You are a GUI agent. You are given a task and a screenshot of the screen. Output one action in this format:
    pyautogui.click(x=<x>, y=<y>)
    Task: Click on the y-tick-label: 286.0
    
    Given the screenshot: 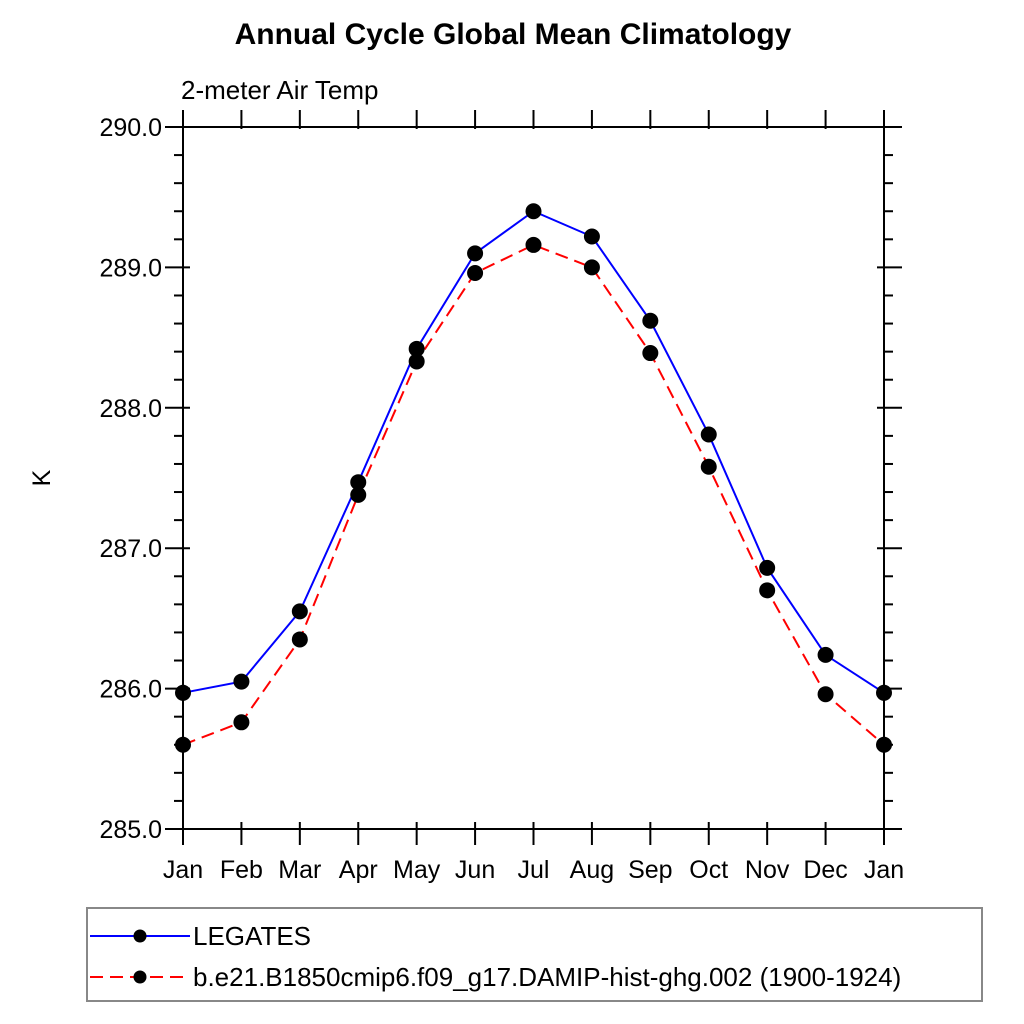 What is the action you would take?
    pyautogui.click(x=130, y=690)
    